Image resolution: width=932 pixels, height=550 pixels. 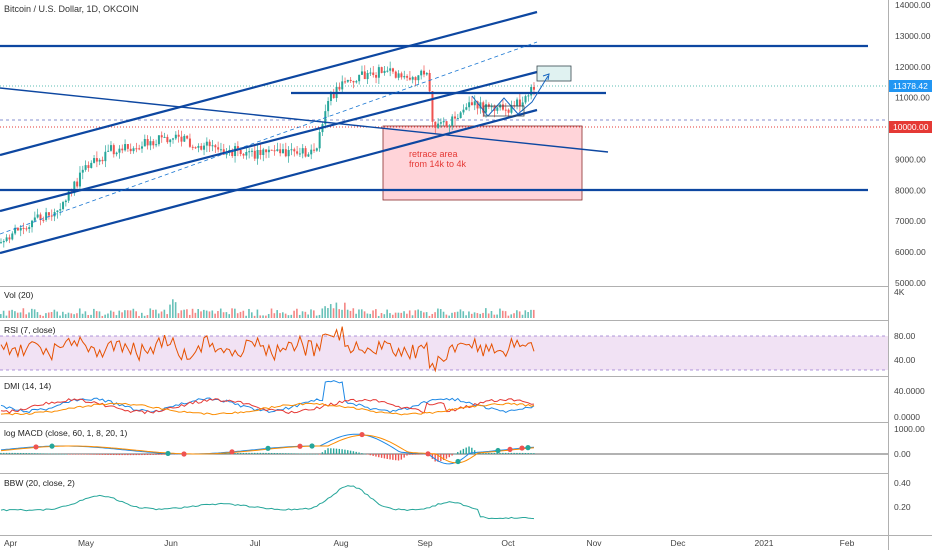 I want to click on target-box, so click(x=554, y=73).